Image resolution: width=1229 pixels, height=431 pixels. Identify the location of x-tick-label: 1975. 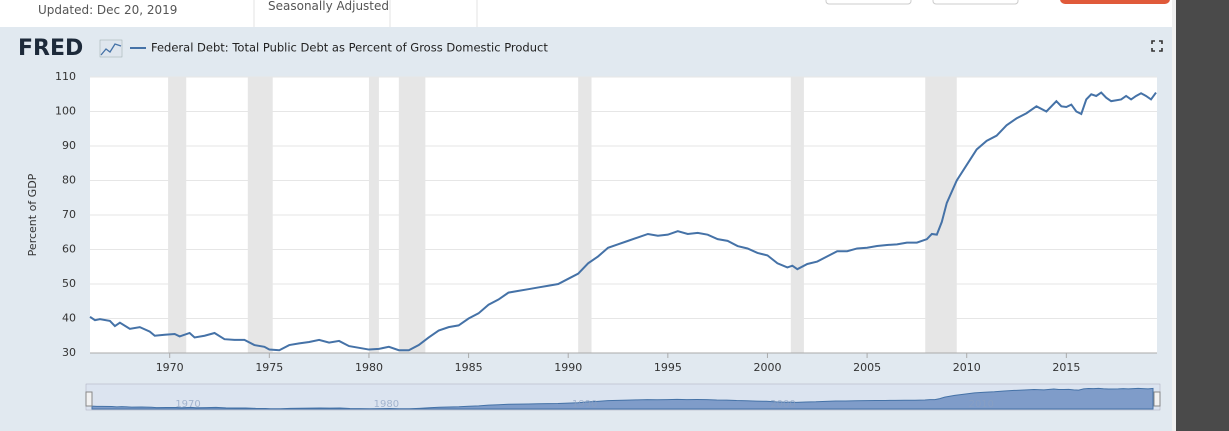
(269, 367).